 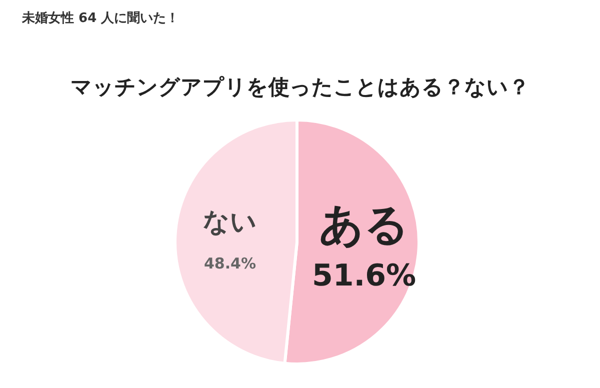 I want to click on title: マッチングアプリを使ったことはある？ない？, so click(x=300, y=87).